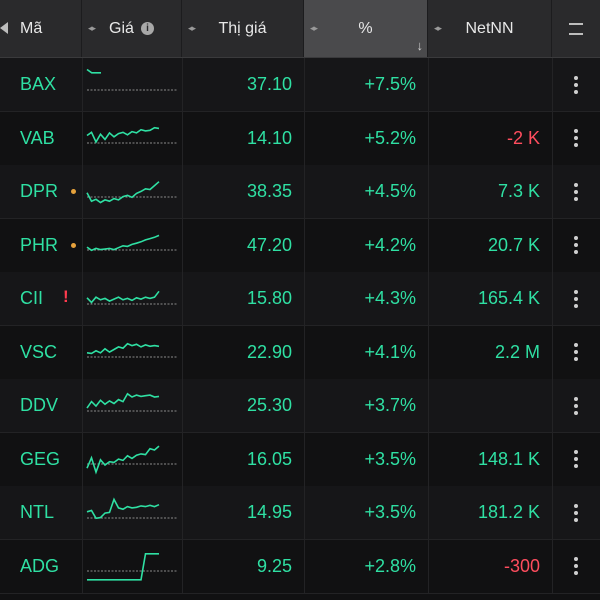  I want to click on table-row: NTL 14.95 +3.5% 181.2 K, so click(300, 513).